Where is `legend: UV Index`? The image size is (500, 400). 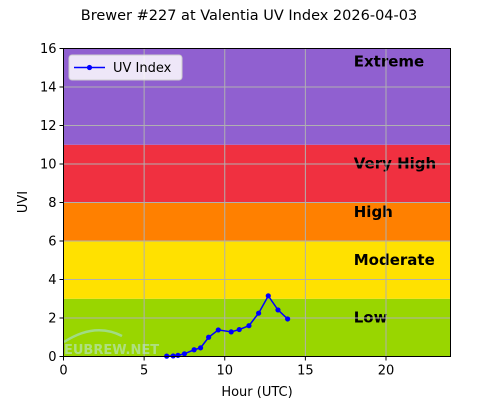
legend: UV Index is located at coordinates (125, 67).